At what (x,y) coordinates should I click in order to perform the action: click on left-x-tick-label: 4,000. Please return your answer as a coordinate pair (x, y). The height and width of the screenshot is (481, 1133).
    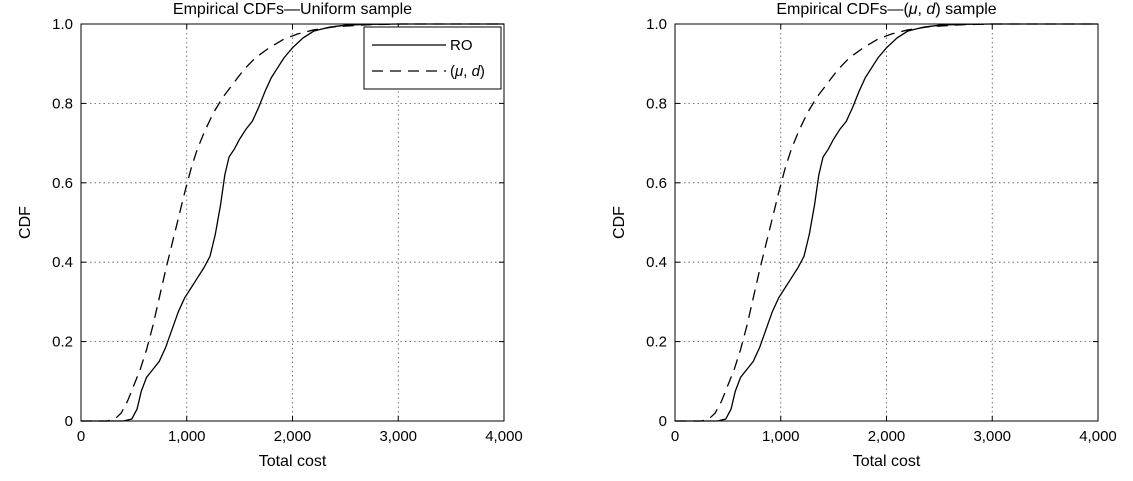
    Looking at the image, I should click on (504, 436).